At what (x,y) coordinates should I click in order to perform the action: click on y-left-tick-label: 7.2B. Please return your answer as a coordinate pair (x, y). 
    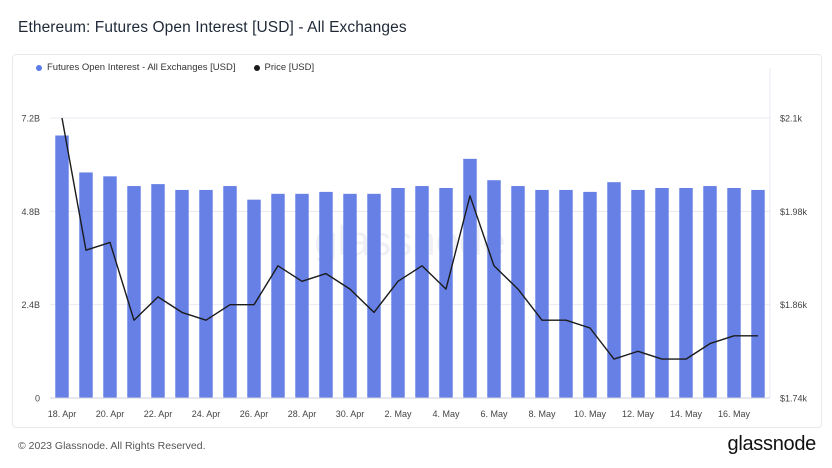
    Looking at the image, I should click on (30, 119).